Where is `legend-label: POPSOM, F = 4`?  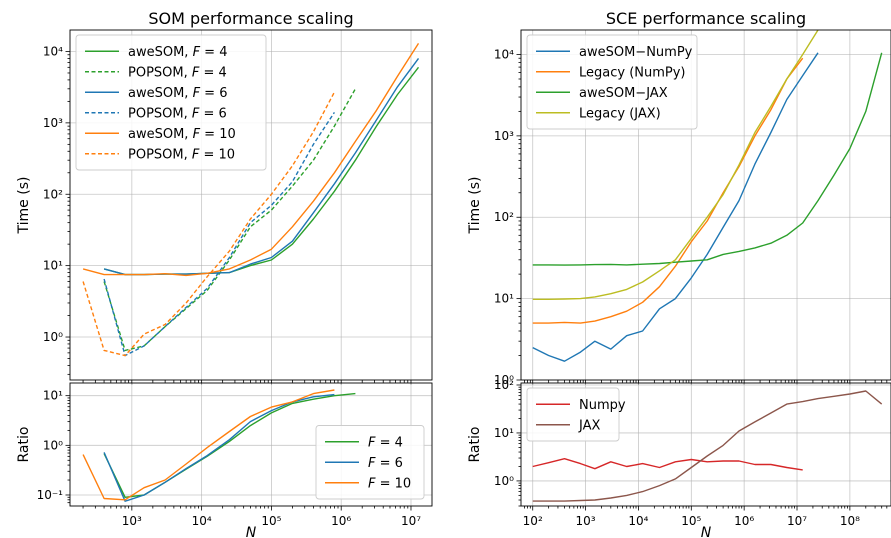 legend-label: POPSOM, F = 4 is located at coordinates (177, 72).